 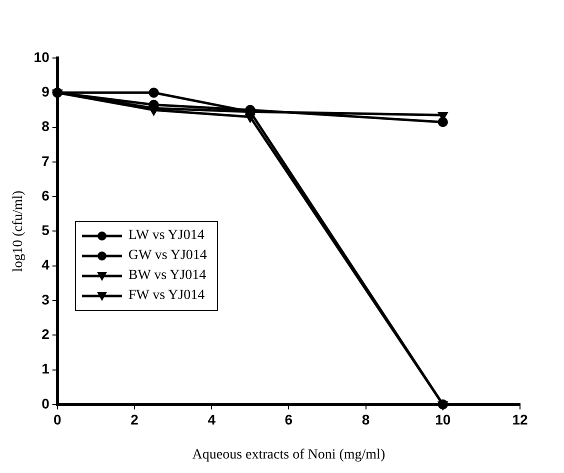 I want to click on x-tick-label: 4, so click(x=212, y=420).